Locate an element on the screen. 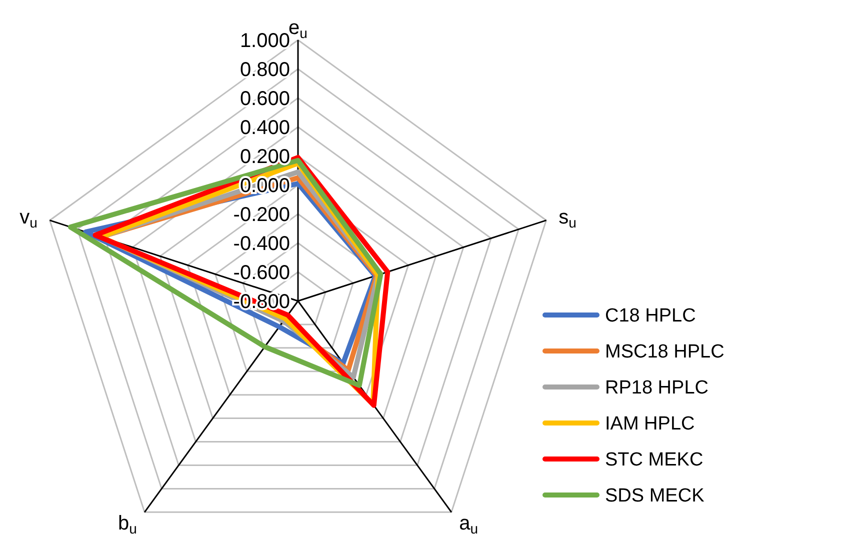 The image size is (854, 556). y-tick-label: 0.200 is located at coordinates (265, 157).